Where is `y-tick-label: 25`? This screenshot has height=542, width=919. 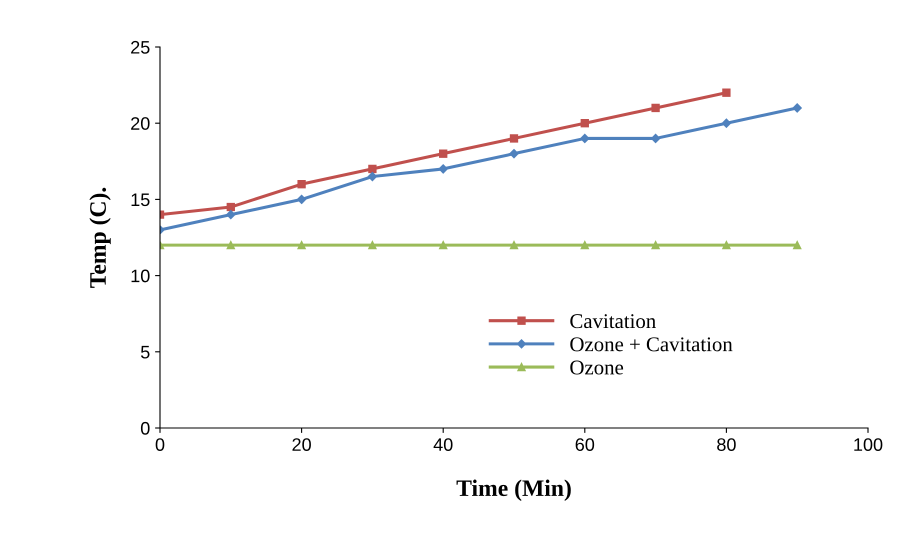
y-tick-label: 25 is located at coordinates (140, 47).